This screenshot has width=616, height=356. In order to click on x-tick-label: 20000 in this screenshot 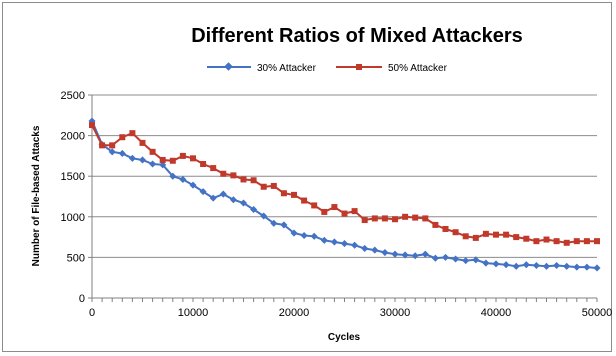, I will do `click(294, 313)`.